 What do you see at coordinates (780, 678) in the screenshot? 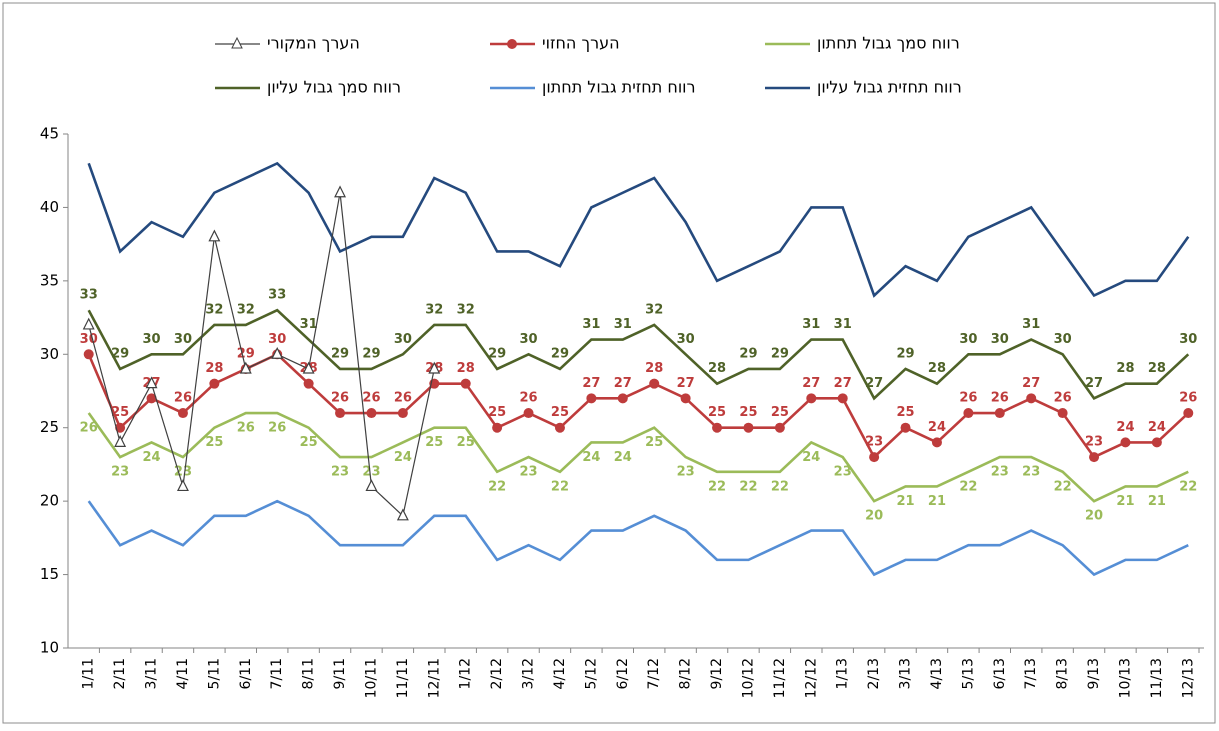
I see `x-tick-label: 11/12` at bounding box center [780, 678].